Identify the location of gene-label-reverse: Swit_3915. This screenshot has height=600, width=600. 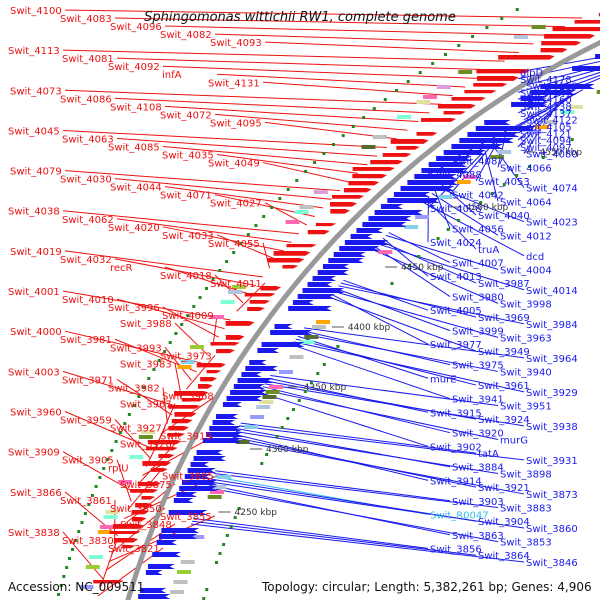
(456, 413).